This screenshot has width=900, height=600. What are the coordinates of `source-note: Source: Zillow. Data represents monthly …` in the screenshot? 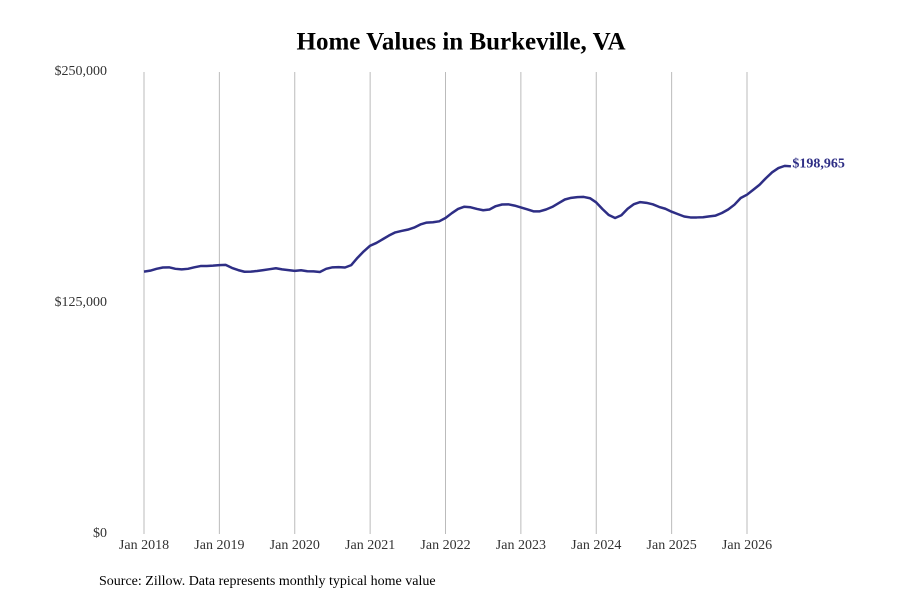 It's located at (267, 581).